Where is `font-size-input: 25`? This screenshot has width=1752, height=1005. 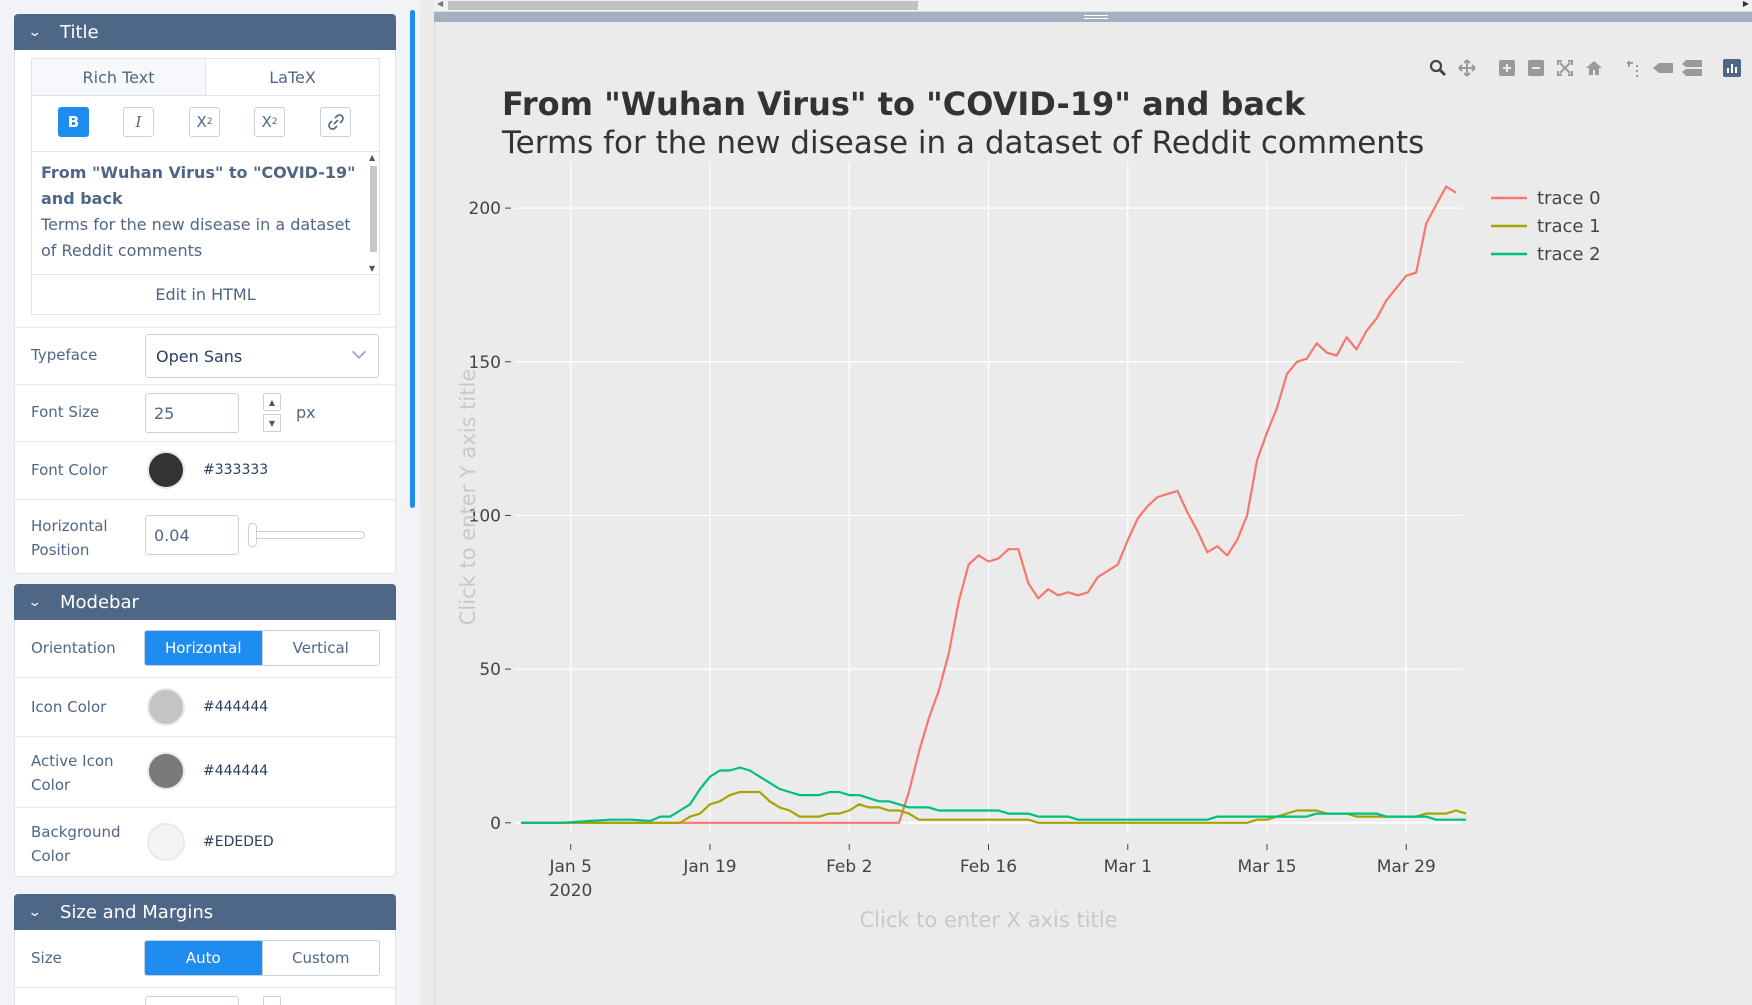 font-size-input: 25 is located at coordinates (192, 413).